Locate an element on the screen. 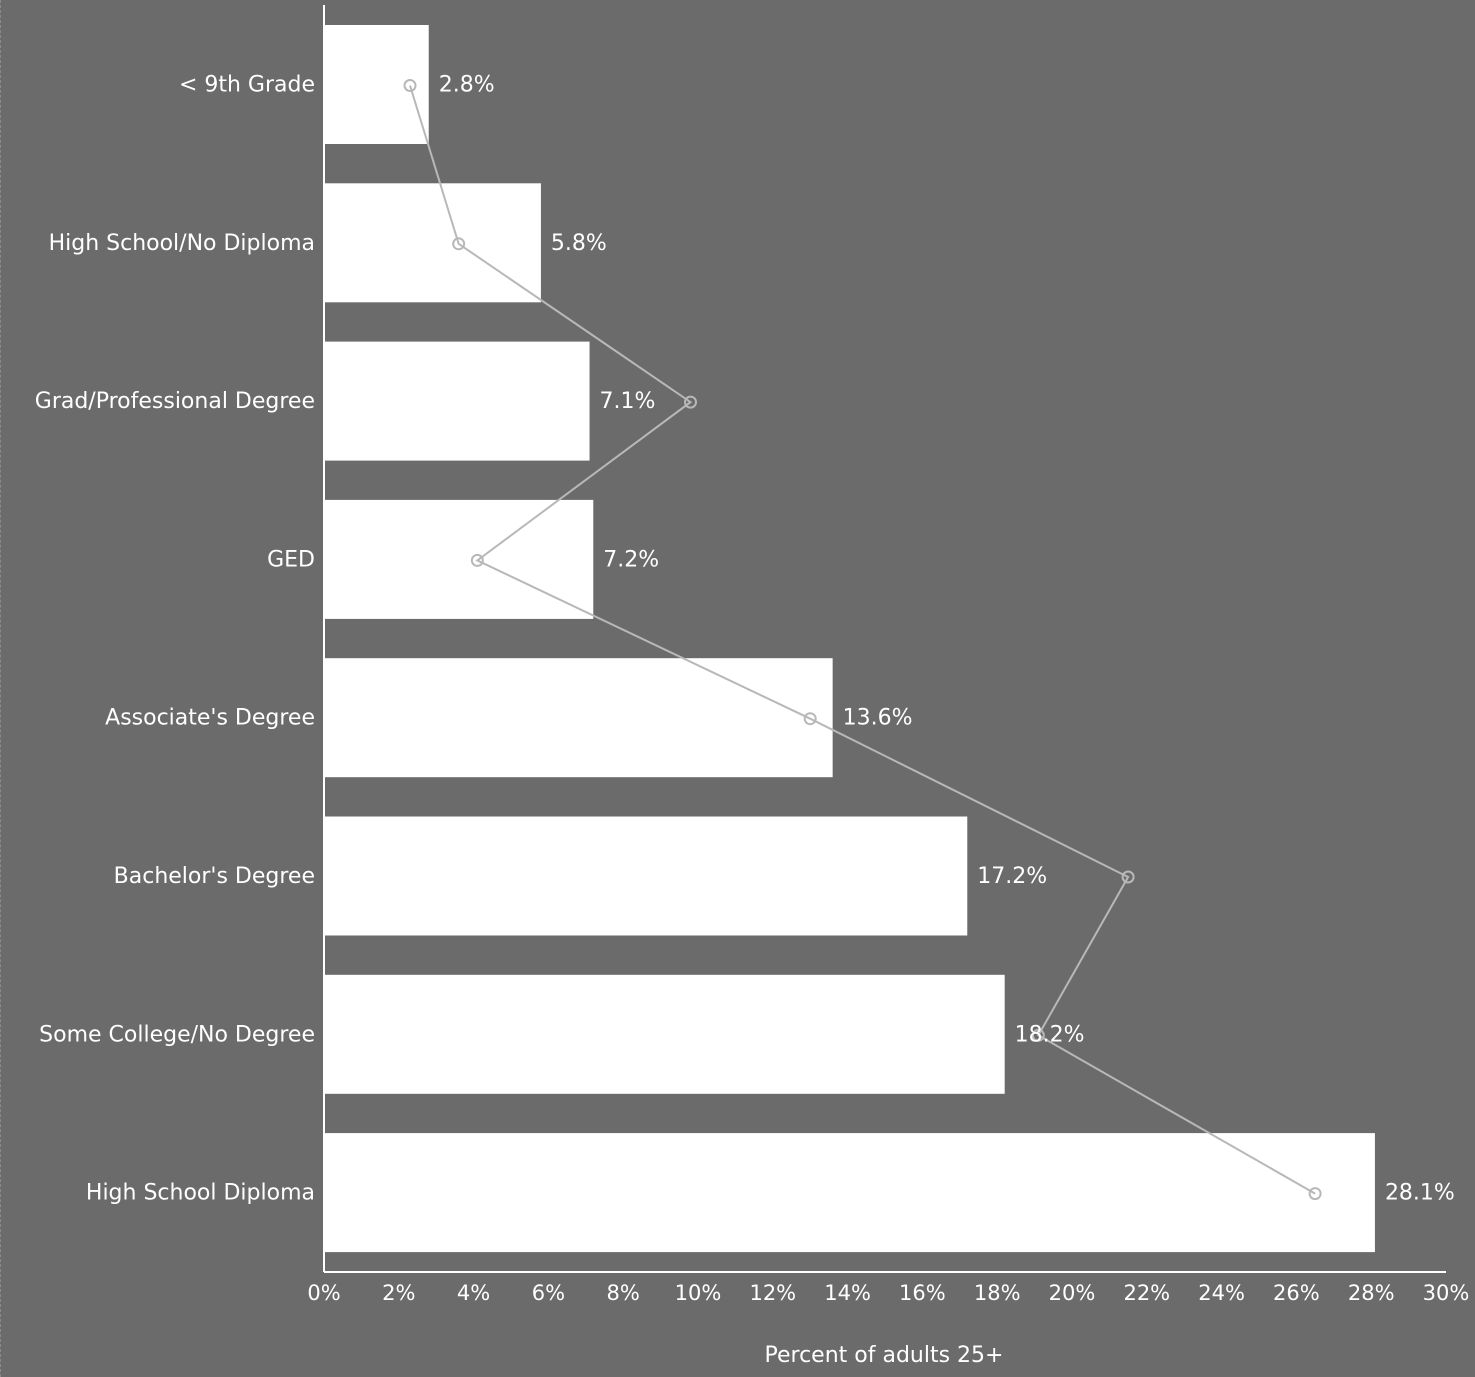  x-tick-label: 24% is located at coordinates (1221, 1293).